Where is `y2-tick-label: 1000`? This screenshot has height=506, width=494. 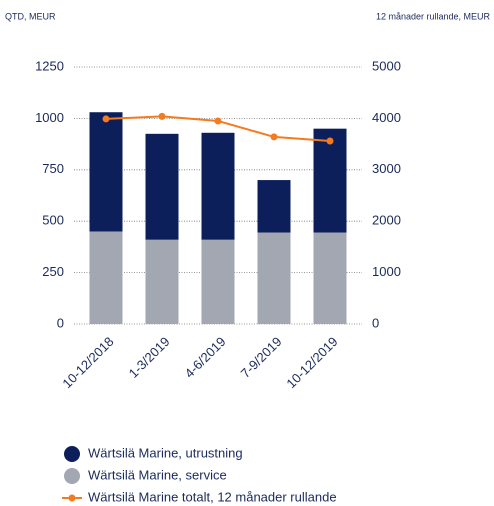 y2-tick-label: 1000 is located at coordinates (386, 271).